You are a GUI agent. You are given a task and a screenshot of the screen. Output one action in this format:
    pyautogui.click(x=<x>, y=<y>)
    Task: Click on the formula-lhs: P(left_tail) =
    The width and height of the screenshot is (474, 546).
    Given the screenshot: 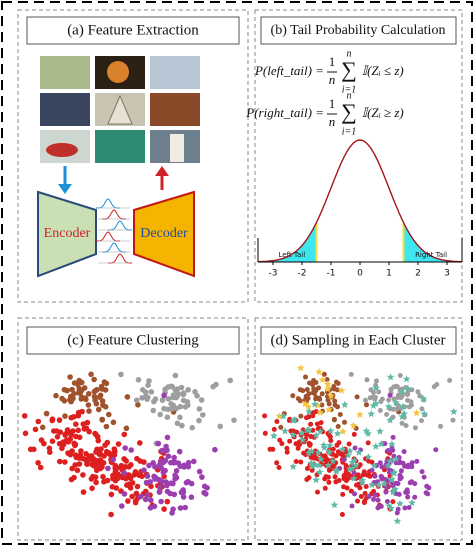 What is the action you would take?
    pyautogui.click(x=289, y=70)
    